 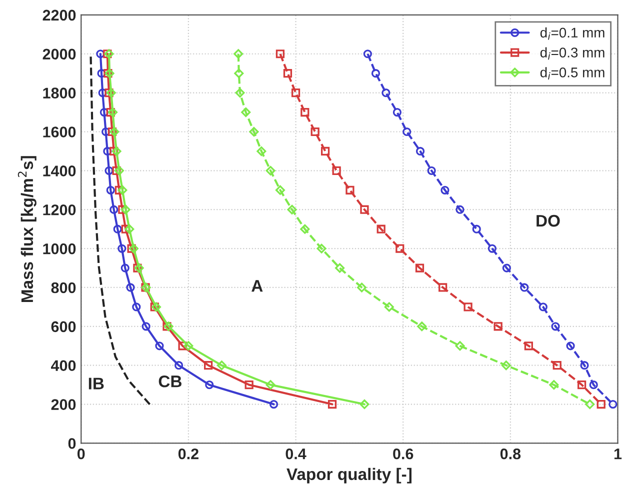 I want to click on x-axis-title: Vapor quality [-], so click(x=349, y=476).